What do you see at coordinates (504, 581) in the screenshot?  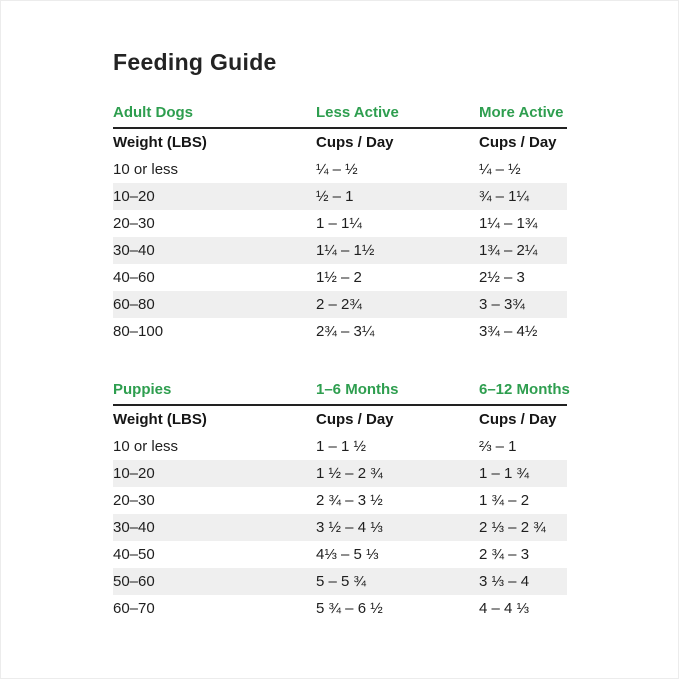 I see `cups-per-day-cell: 3 ⅓ – 4` at bounding box center [504, 581].